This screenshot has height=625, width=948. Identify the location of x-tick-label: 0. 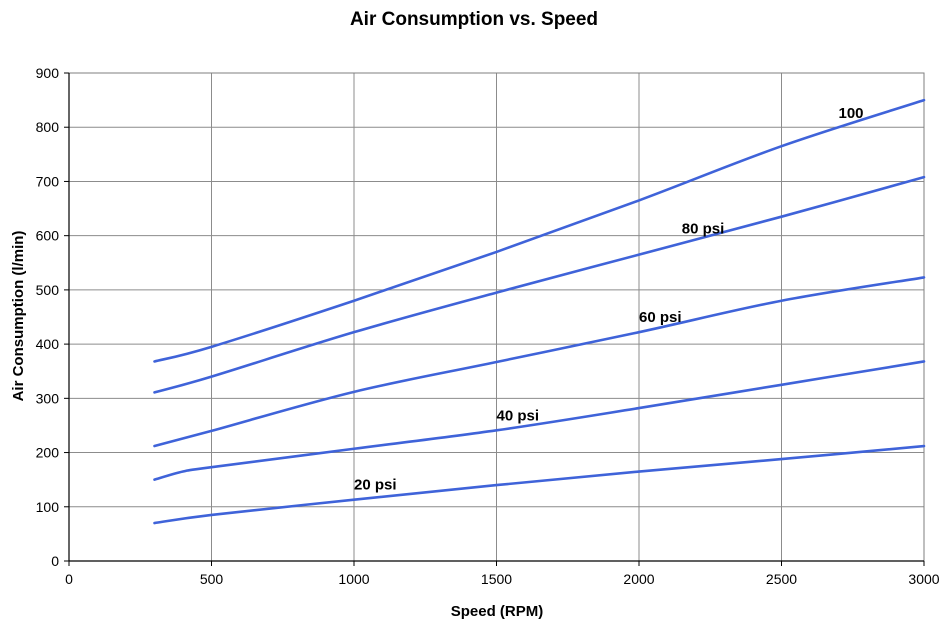
(69, 579).